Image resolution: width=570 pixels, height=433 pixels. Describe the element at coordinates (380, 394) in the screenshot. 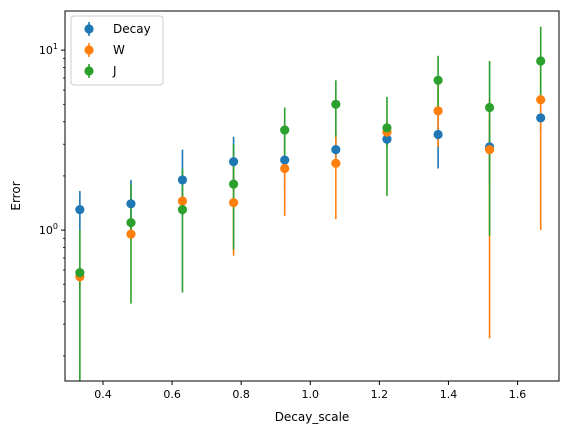

I see `x-tick-label: 1.2` at that location.